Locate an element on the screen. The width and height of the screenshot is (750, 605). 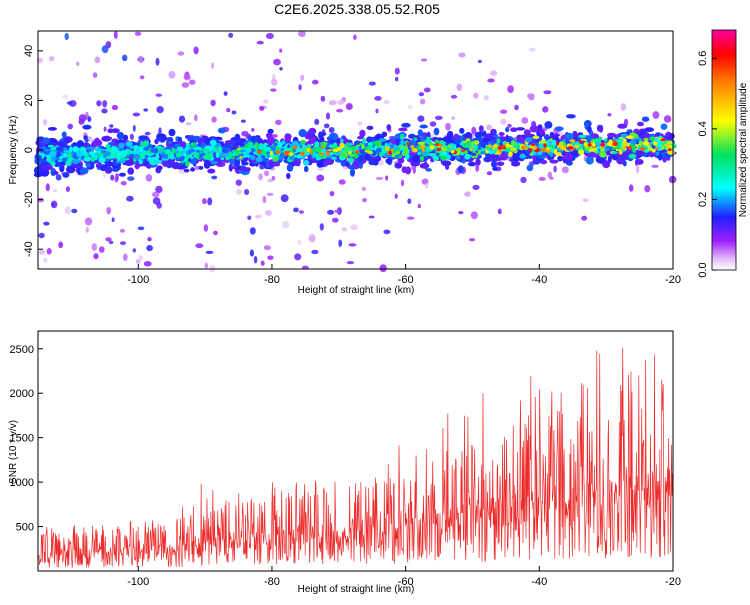
x-tick-label: -100 is located at coordinates (138, 280).